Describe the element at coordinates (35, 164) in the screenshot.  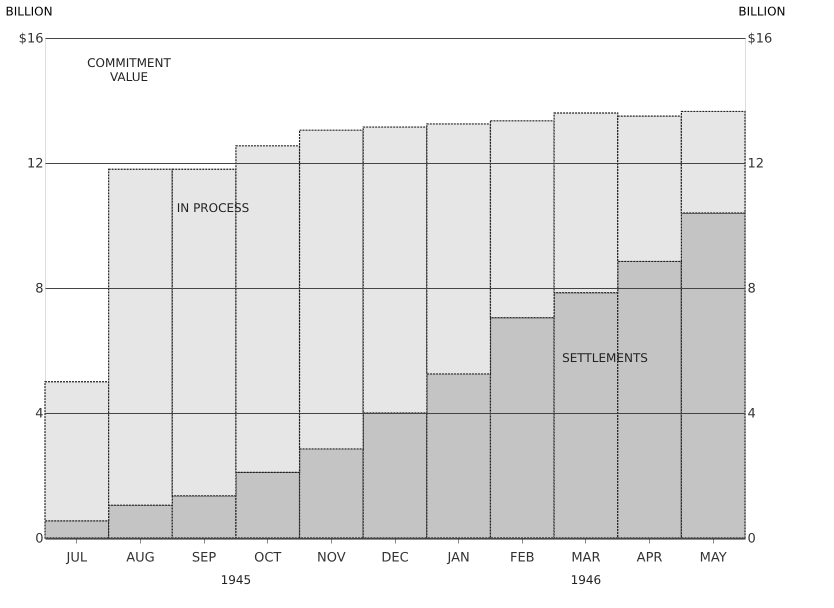
I see `y-tick-label: 12` at that location.